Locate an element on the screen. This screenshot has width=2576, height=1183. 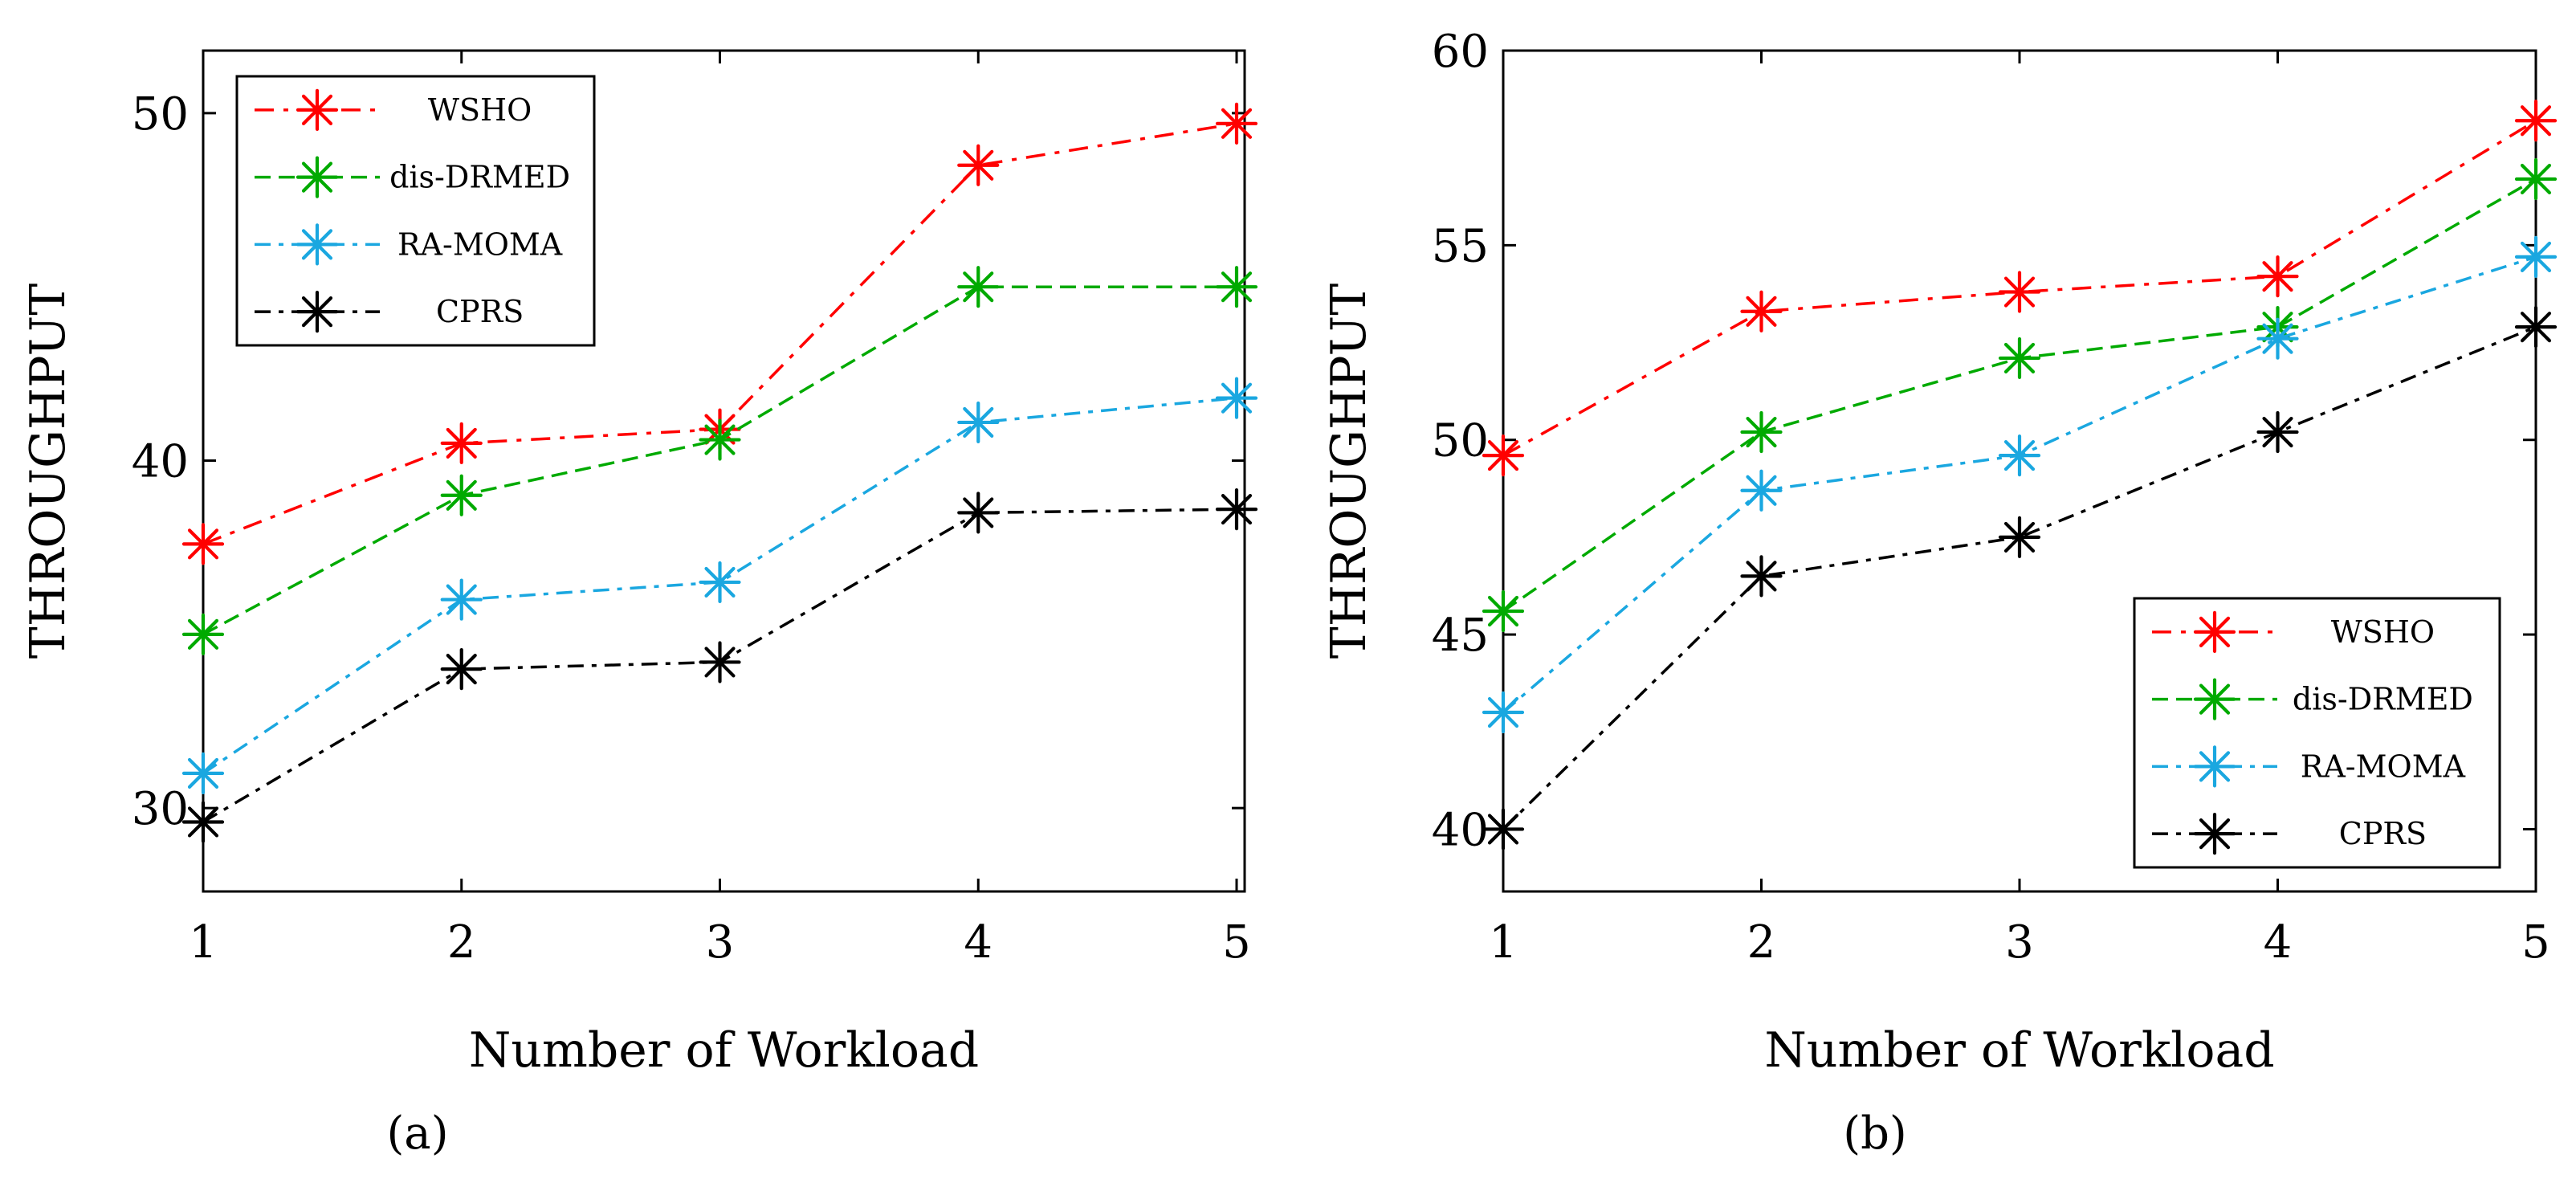
y-tick-label: 45 is located at coordinates (1460, 636).